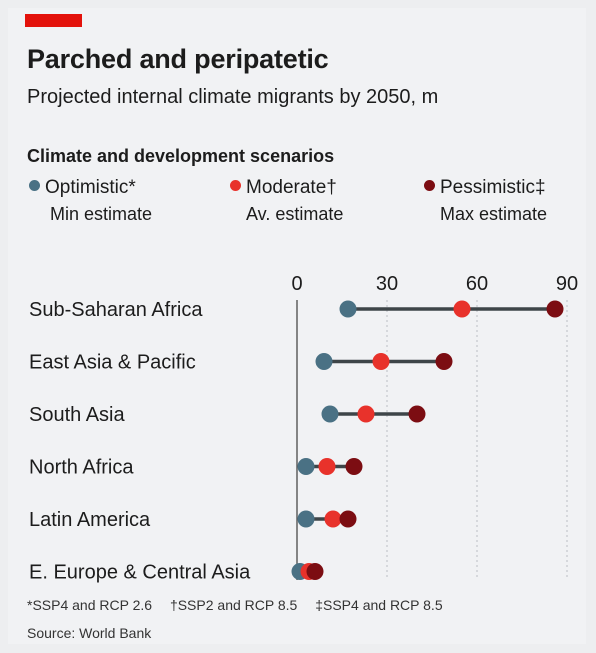  Describe the element at coordinates (354, 466) in the screenshot. I see `point-pessimistic-north-africa` at that location.